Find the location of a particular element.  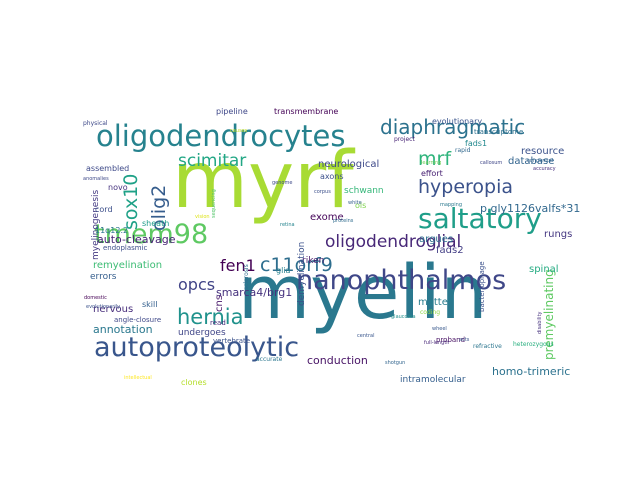

word-64: proband is located at coordinates (450, 340).